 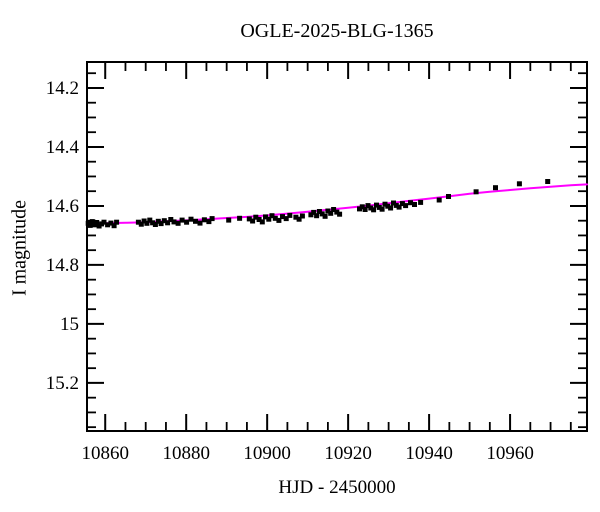 I want to click on chart-title: OGLE-2025-BLG-1365, so click(x=337, y=31).